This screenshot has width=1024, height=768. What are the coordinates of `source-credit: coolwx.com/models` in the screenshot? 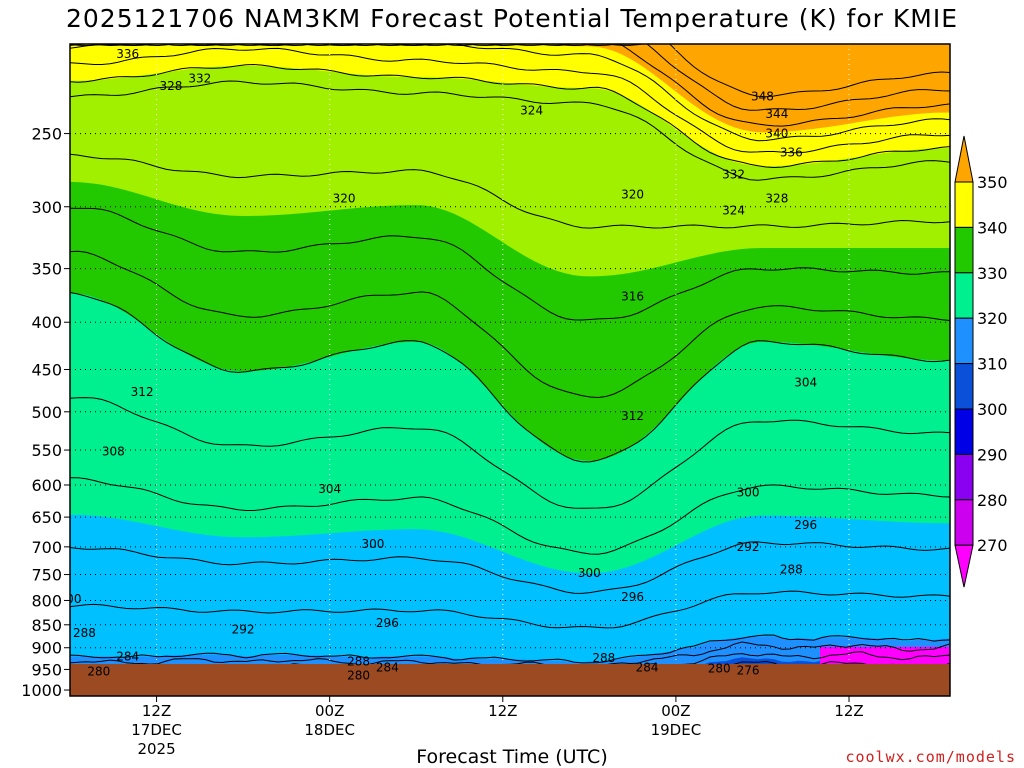 It's located at (930, 757).